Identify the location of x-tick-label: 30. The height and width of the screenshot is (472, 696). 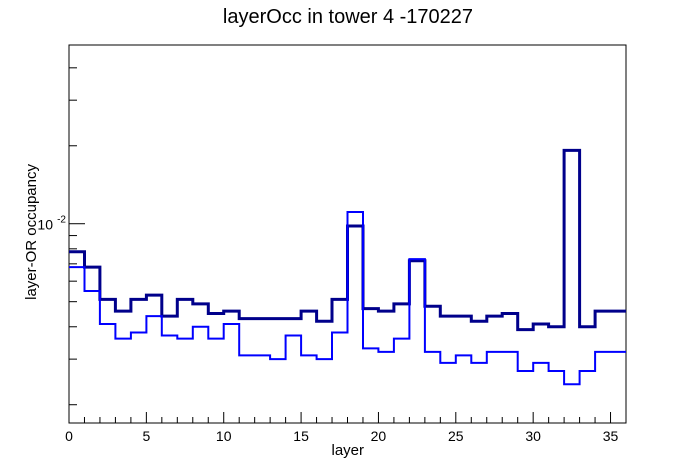
(533, 436).